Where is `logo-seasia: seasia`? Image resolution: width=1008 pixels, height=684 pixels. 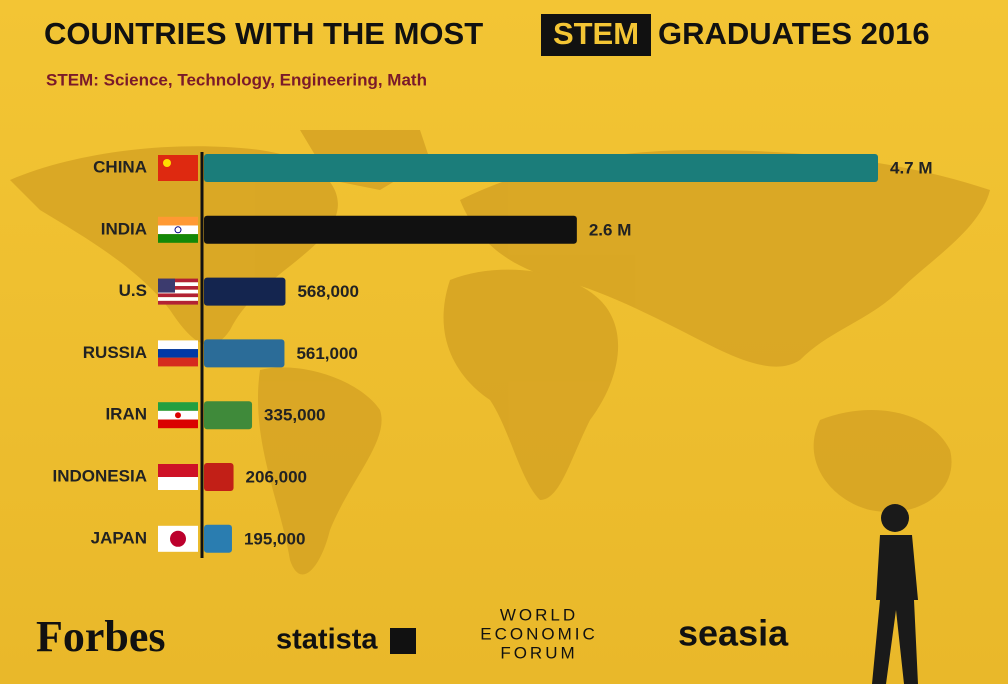
logo-seasia: seasia is located at coordinates (733, 633).